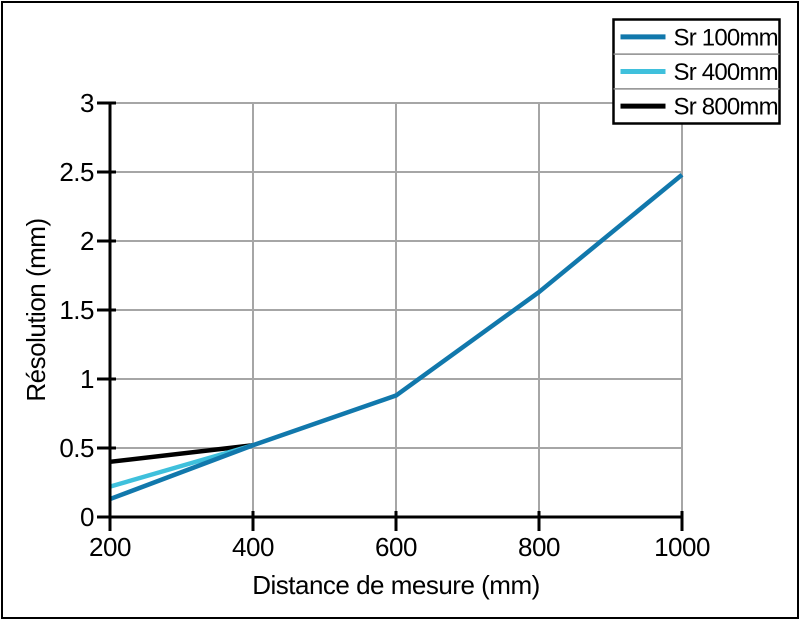 The image size is (800, 620). Describe the element at coordinates (76, 310) in the screenshot. I see `y-tick-label-1.5: 1.5` at that location.